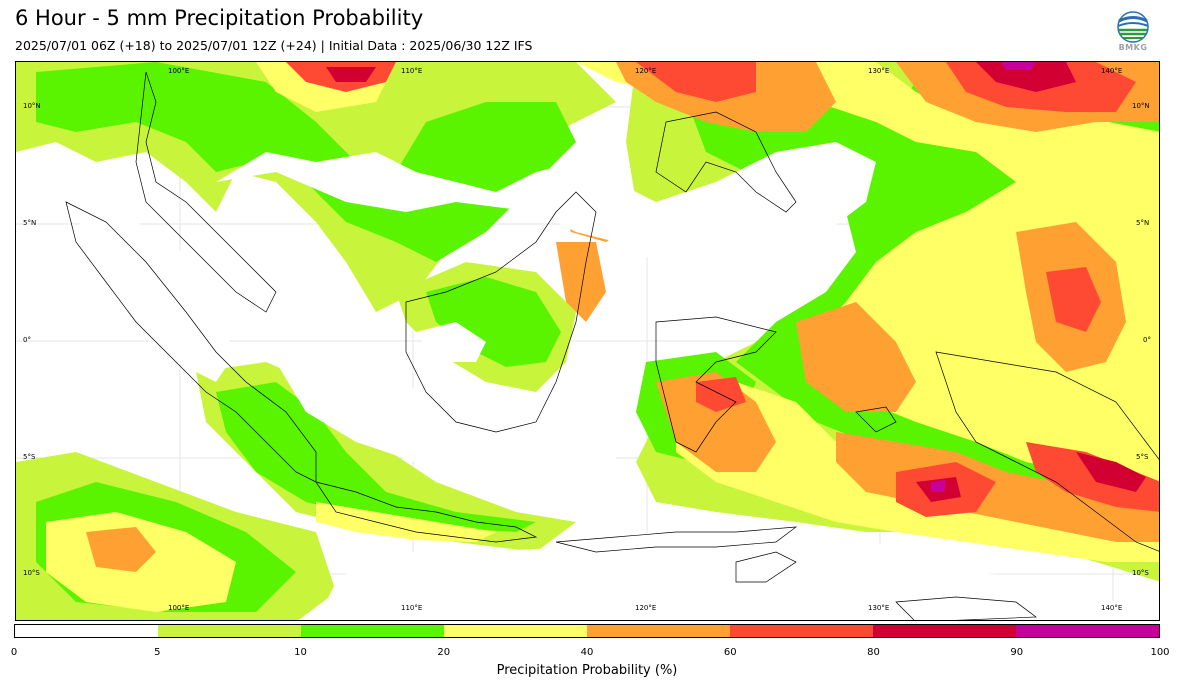 This screenshot has width=1180, height=690. I want to click on sumatra-coast, so click(191, 342).